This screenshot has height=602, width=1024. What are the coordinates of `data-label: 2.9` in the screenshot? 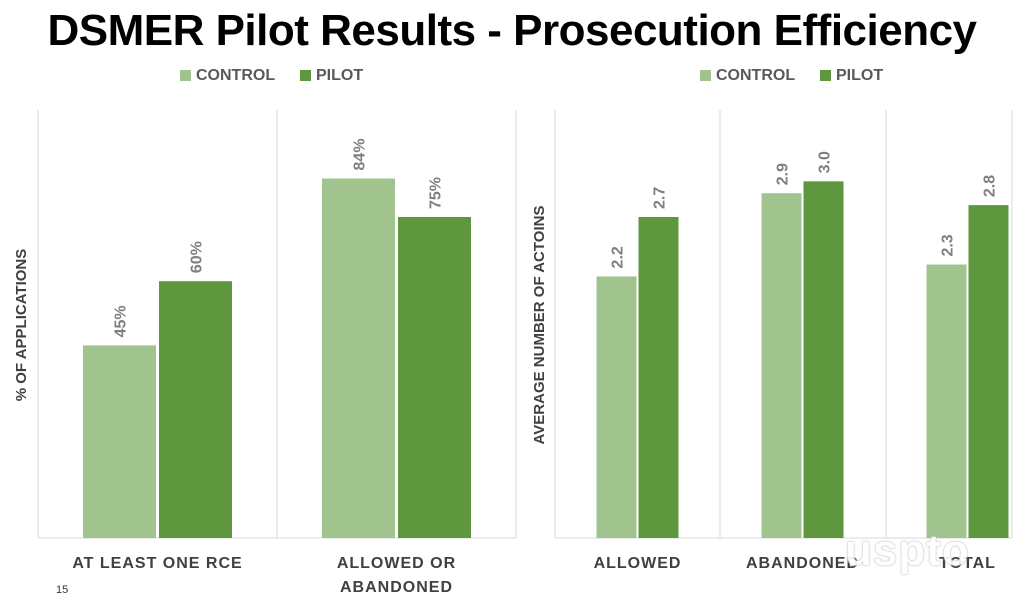 It's located at (783, 174).